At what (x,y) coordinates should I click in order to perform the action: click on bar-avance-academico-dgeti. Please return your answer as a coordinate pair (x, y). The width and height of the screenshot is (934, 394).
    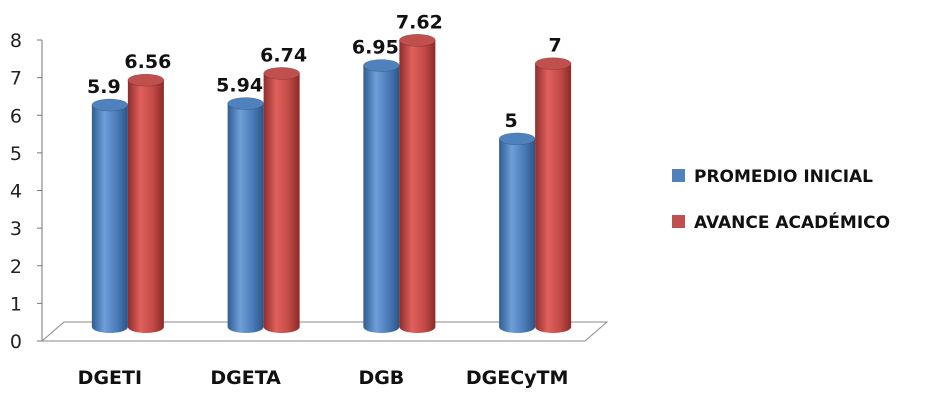
    Looking at the image, I should click on (146, 203).